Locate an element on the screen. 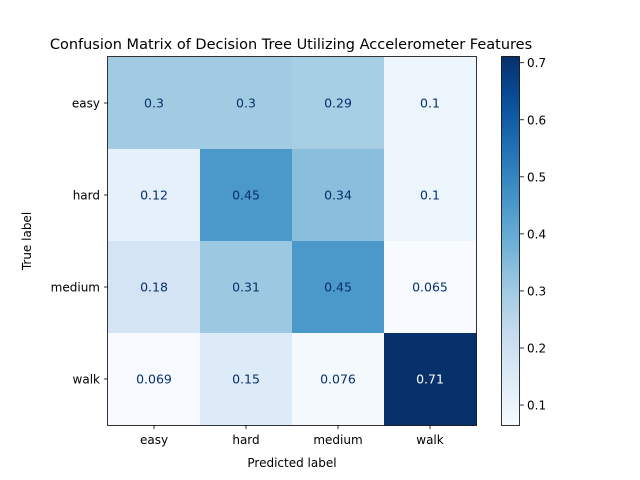 The image size is (640, 480). colorbar-tick-label: 0.5 is located at coordinates (536, 177).